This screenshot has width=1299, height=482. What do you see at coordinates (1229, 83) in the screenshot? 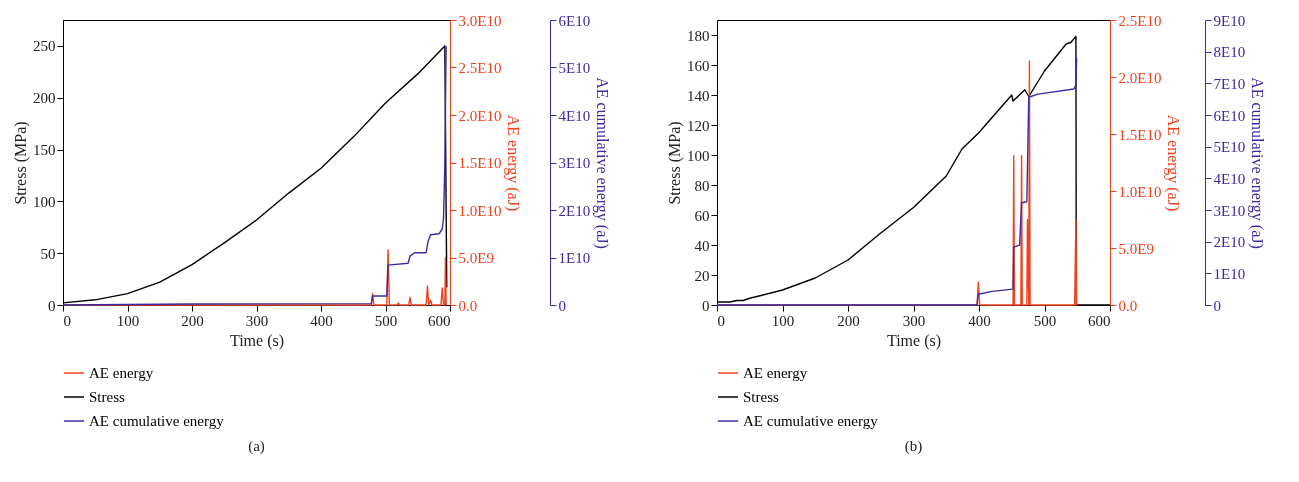
I see `y3-tick-label: 7E10` at bounding box center [1229, 83].